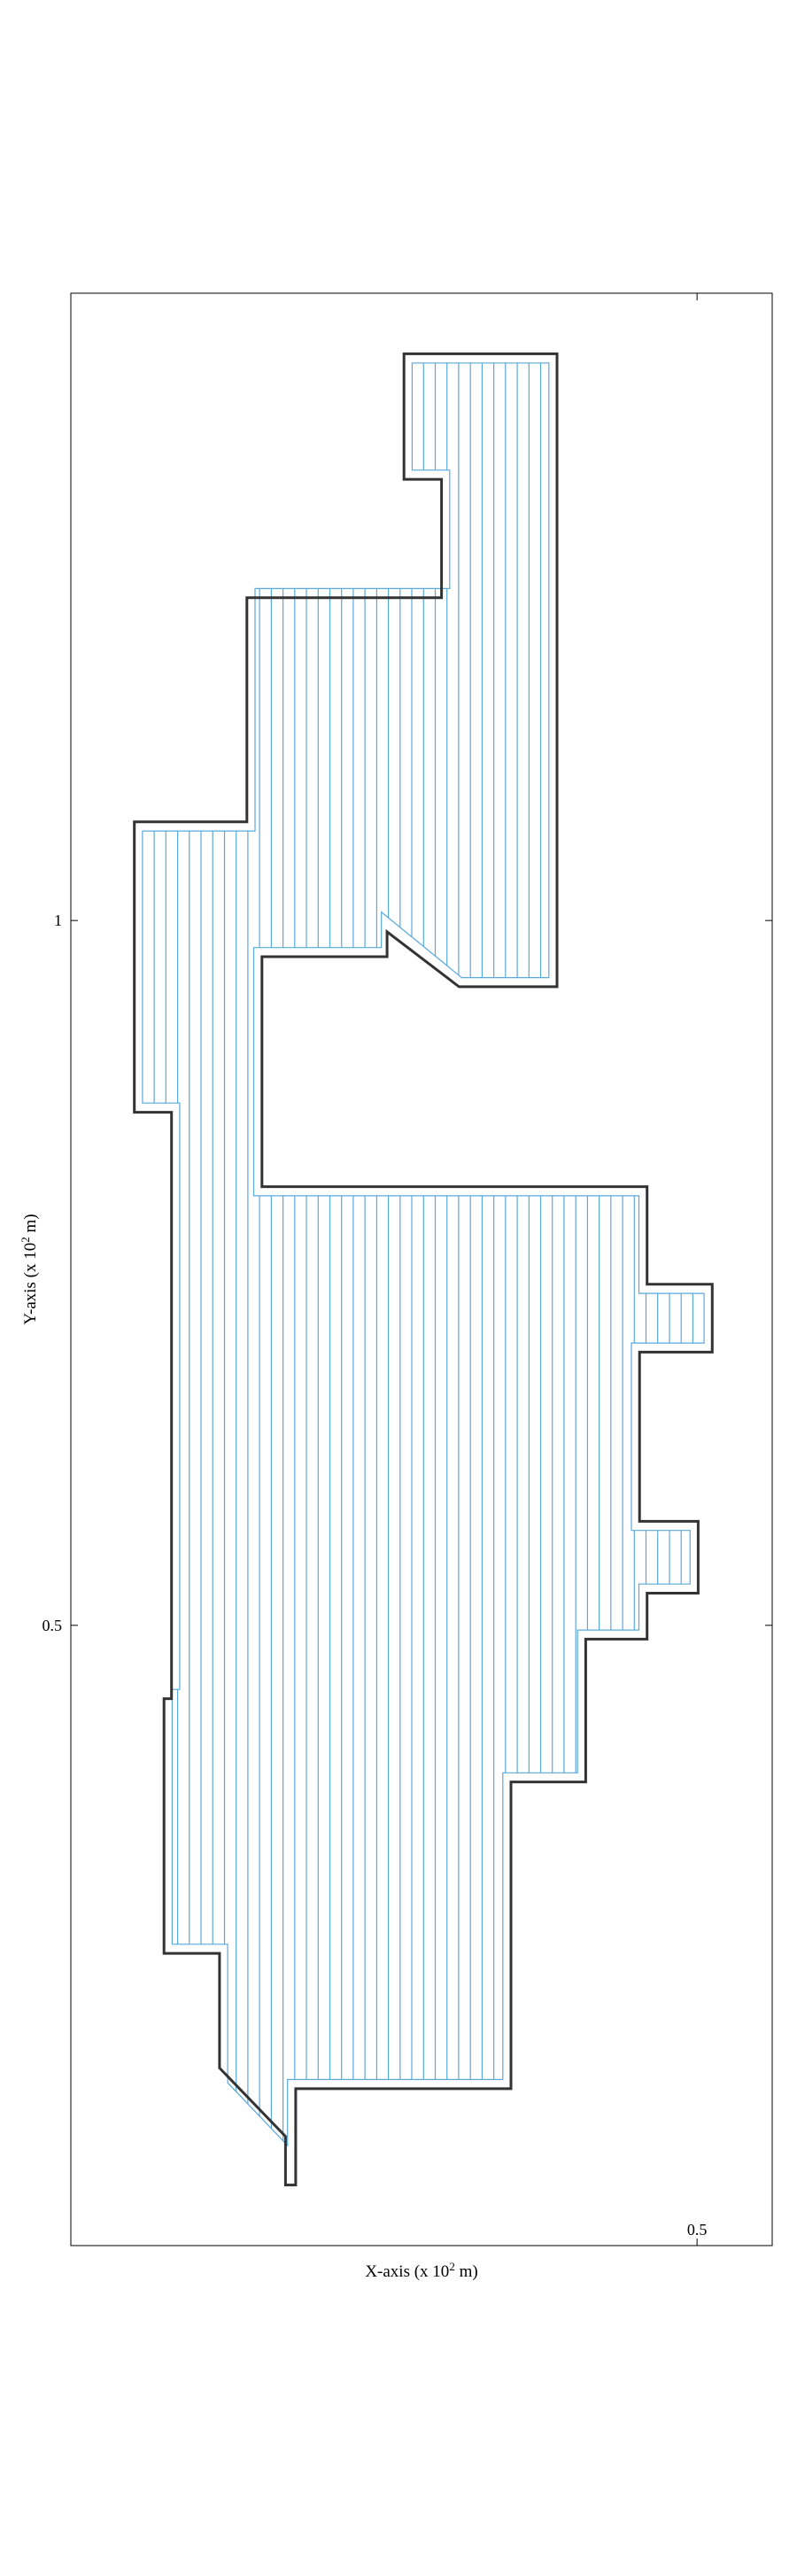 The image size is (797, 2576). I want to click on y-axis-label: Y-axis (x 102 m), so click(30, 1269).